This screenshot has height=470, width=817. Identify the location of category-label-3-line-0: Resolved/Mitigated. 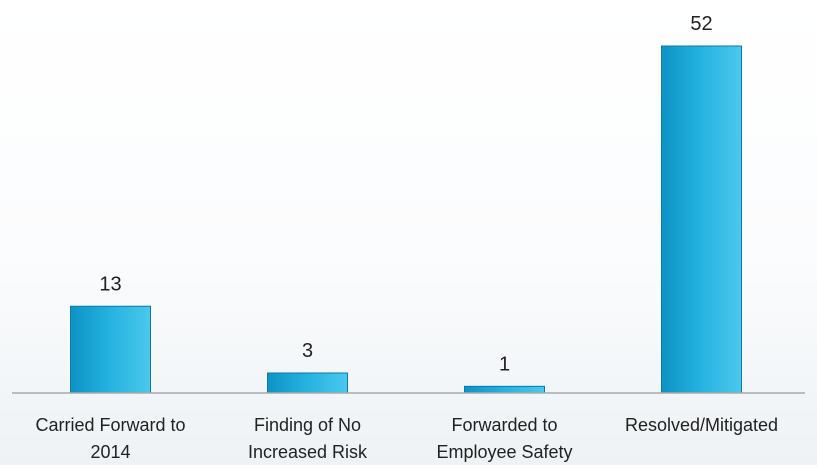
(701, 425).